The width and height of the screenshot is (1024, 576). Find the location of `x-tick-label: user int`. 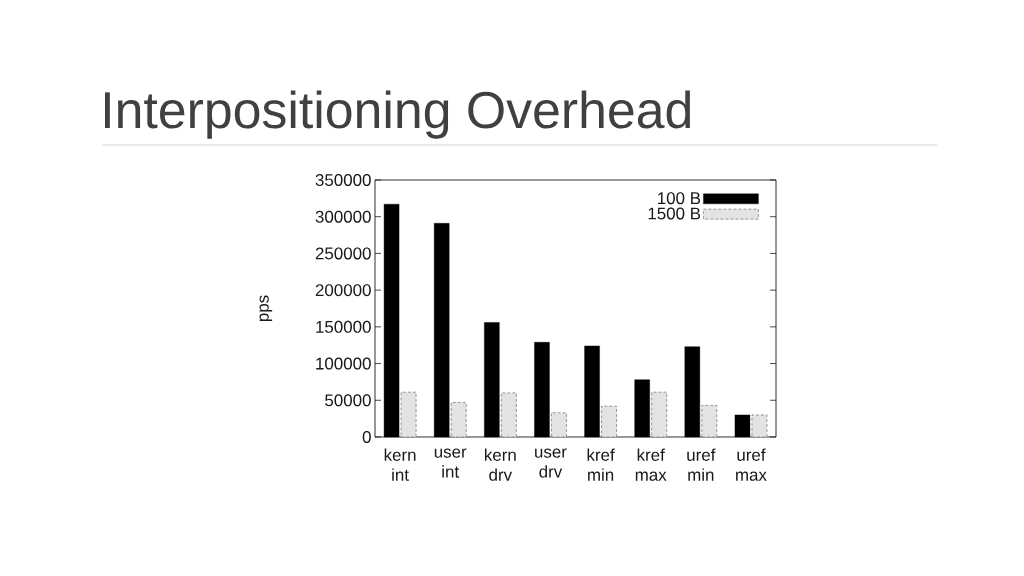

x-tick-label: user int is located at coordinates (450, 463).